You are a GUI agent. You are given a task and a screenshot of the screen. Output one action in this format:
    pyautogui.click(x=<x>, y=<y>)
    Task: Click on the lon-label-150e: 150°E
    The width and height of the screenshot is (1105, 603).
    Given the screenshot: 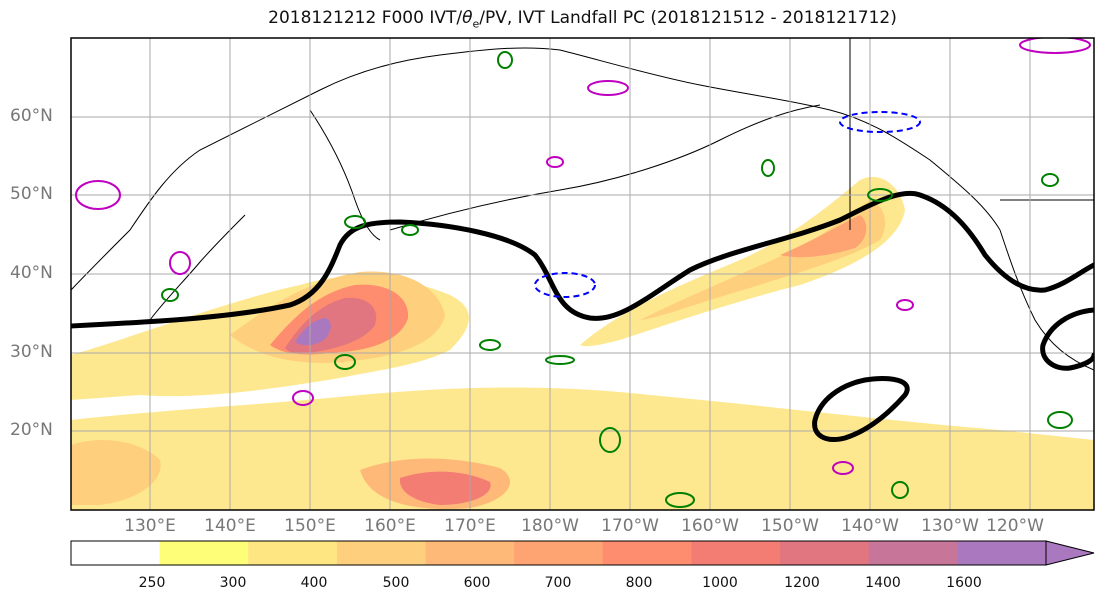 What is the action you would take?
    pyautogui.click(x=310, y=526)
    